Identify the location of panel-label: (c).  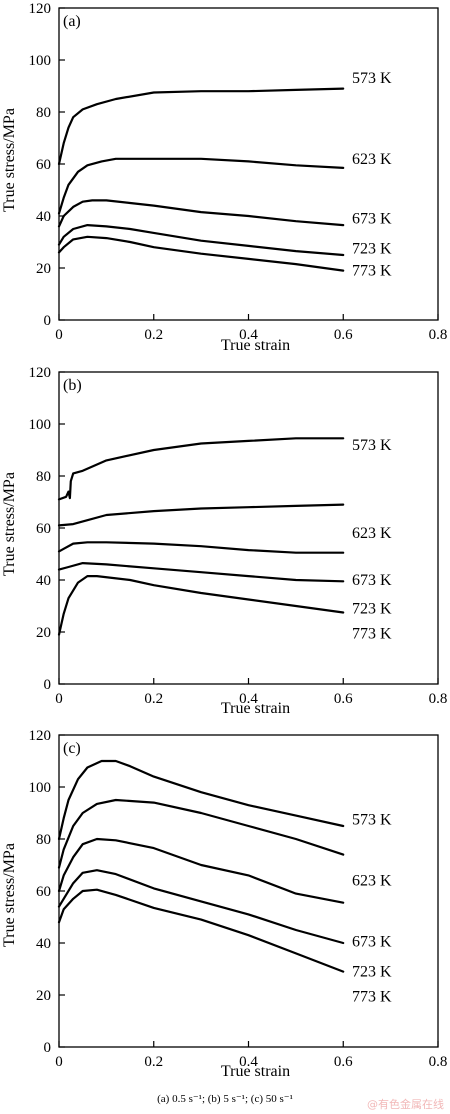
(72, 748).